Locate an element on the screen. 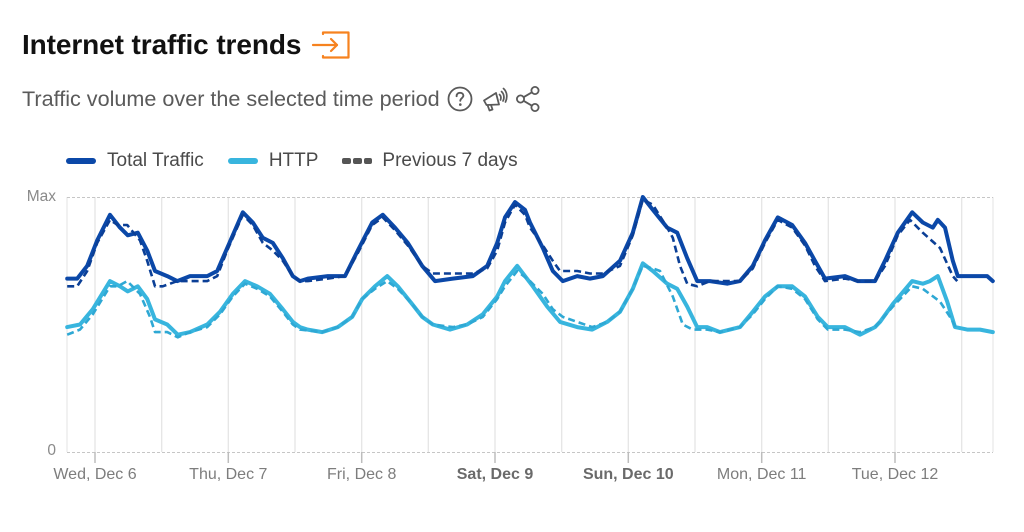 The height and width of the screenshot is (532, 1024). legend-label: Total Traffic is located at coordinates (155, 160).